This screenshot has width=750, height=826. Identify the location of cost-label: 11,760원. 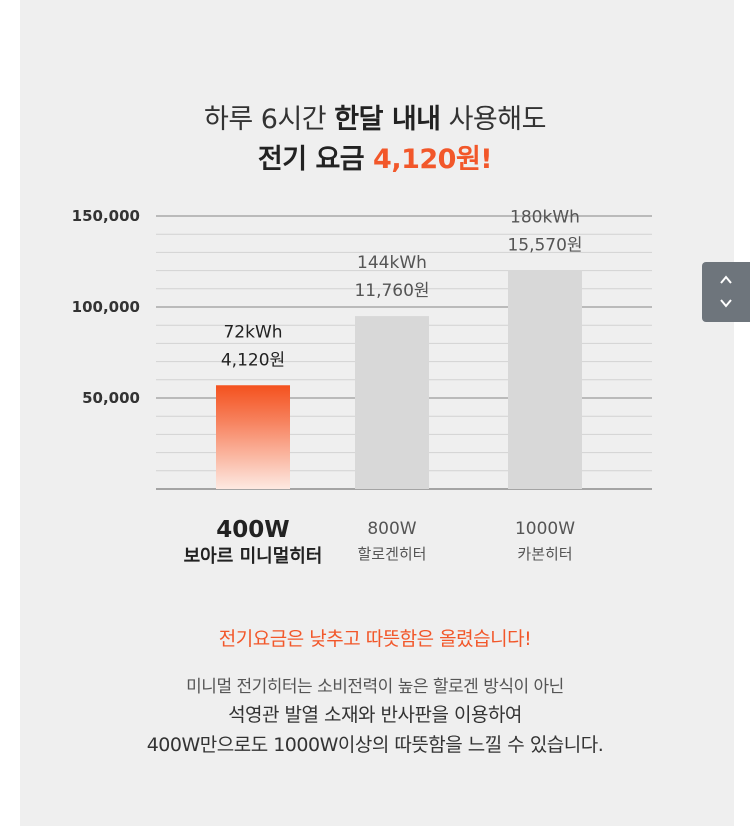
(391, 291).